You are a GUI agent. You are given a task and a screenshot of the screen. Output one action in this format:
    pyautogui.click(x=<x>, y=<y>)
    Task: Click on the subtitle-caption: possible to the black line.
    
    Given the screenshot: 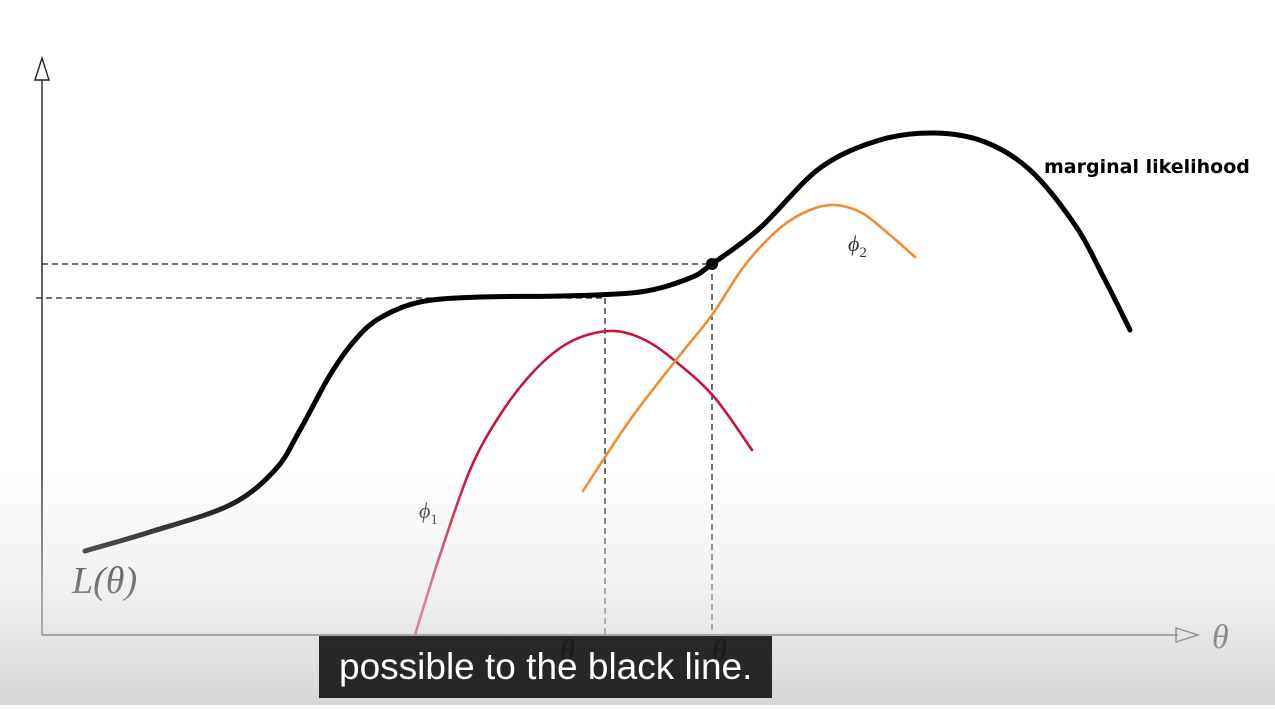 What is the action you would take?
    pyautogui.click(x=546, y=667)
    